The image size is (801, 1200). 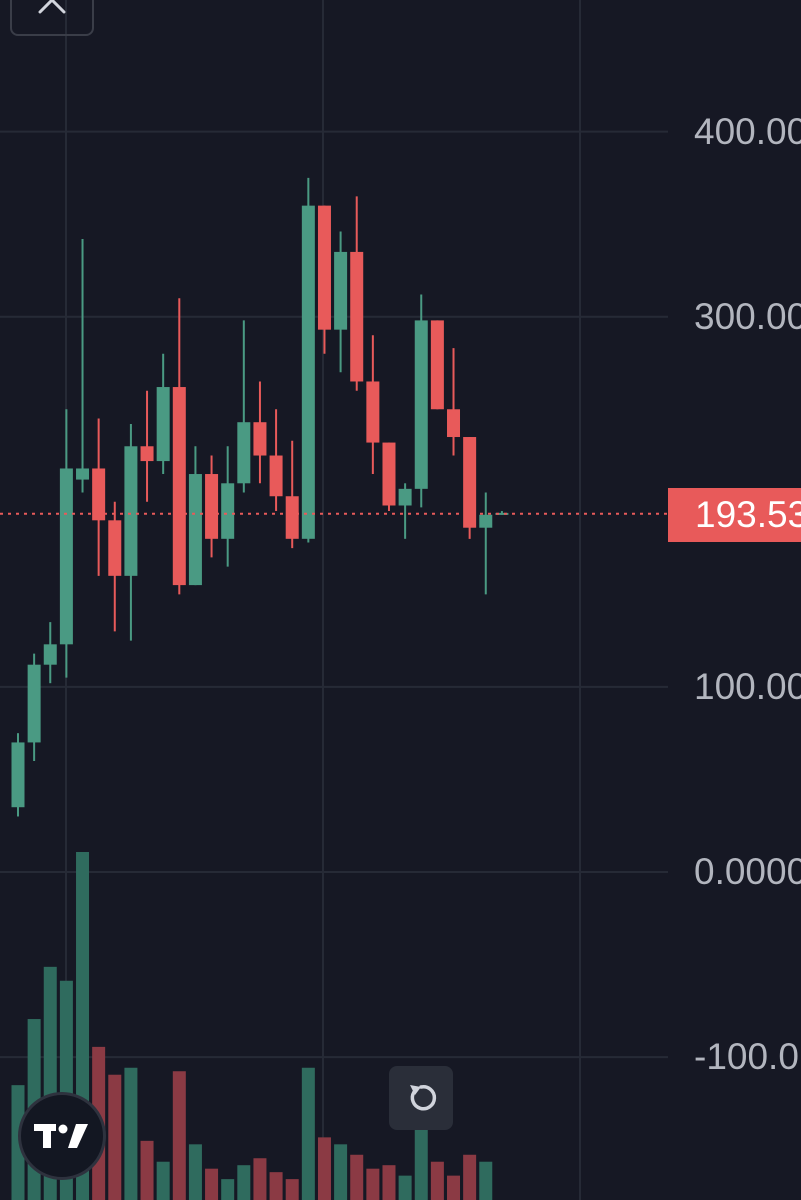 What do you see at coordinates (747, 871) in the screenshot?
I see `price-tick-label: 0.0000` at bounding box center [747, 871].